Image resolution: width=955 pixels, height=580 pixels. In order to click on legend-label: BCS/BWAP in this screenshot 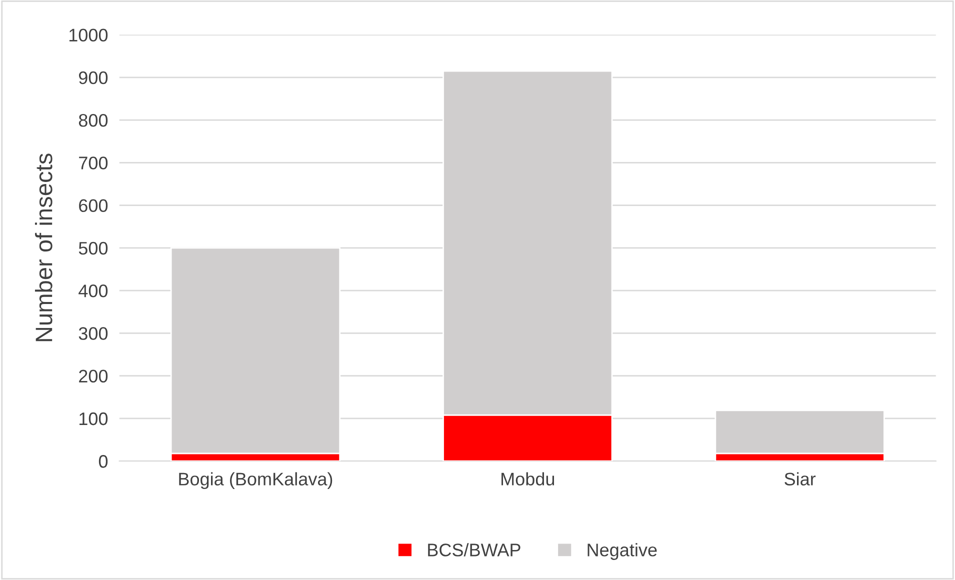, I will do `click(474, 549)`.